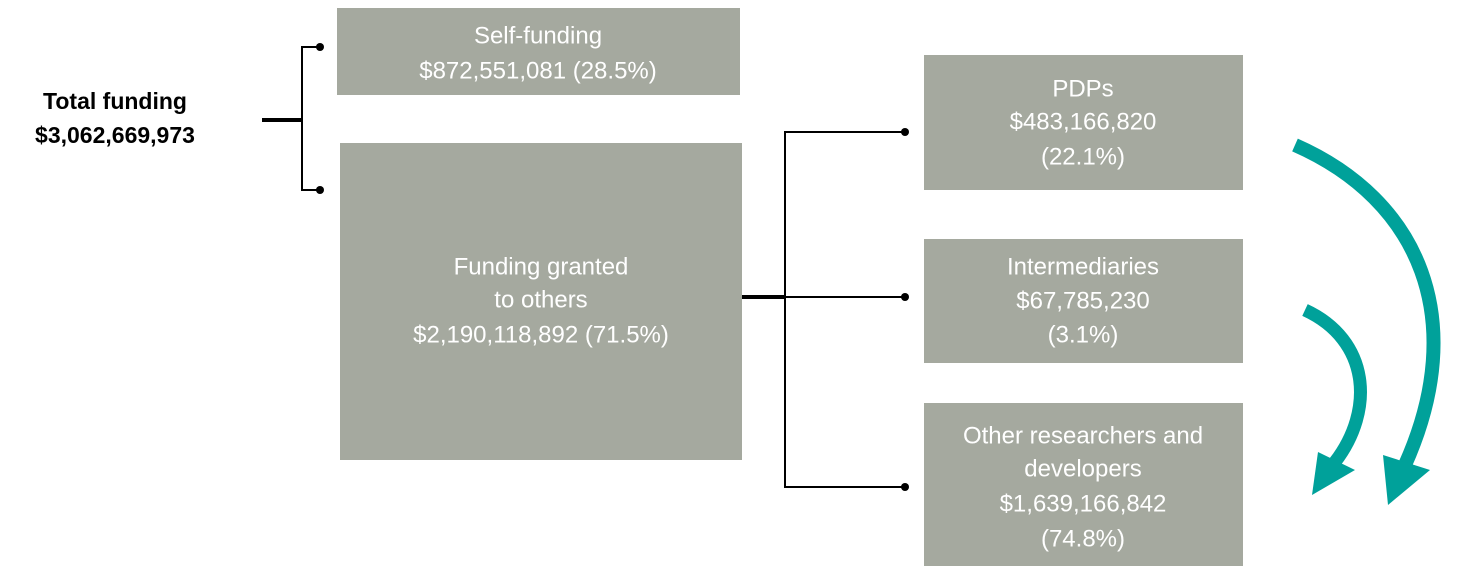 The image size is (1472, 566). I want to click on node-label: Self-funding, so click(538, 35).